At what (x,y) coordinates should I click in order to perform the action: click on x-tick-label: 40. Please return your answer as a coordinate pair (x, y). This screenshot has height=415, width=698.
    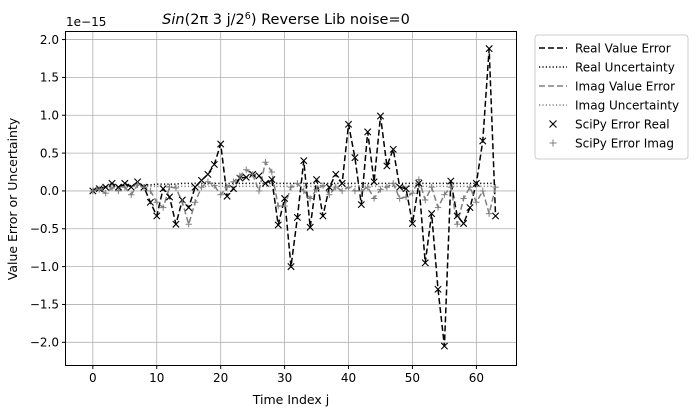
    Looking at the image, I should click on (348, 378).